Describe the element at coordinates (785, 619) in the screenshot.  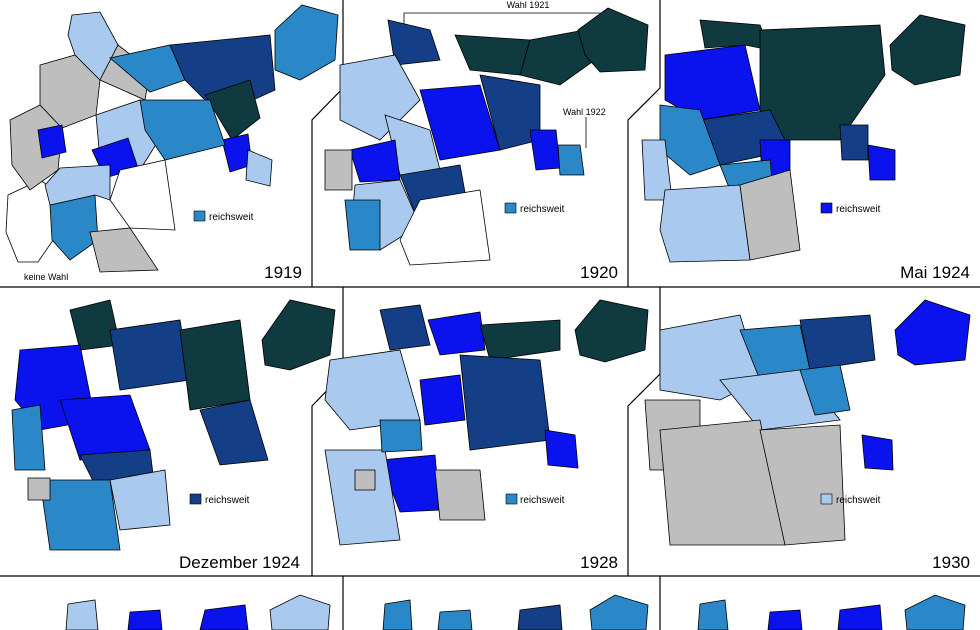
I see `region-row3-j-bright` at that location.